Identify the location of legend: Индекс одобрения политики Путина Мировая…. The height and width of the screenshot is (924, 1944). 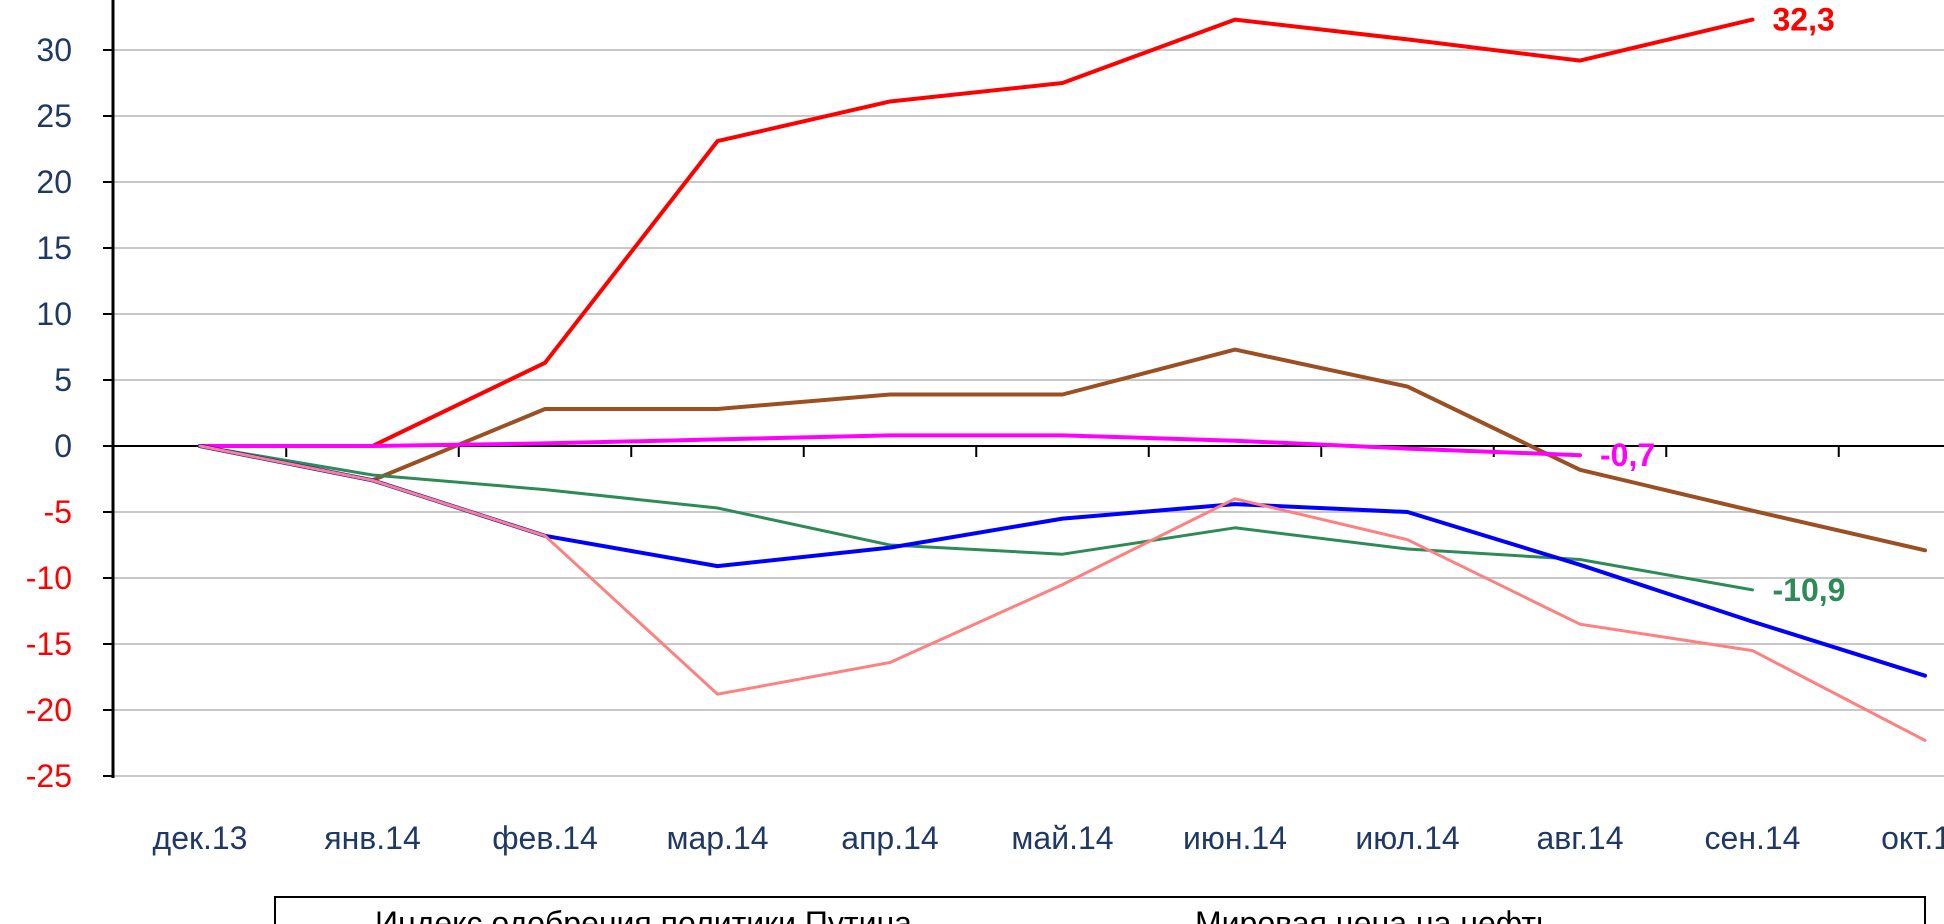
(1100, 910).